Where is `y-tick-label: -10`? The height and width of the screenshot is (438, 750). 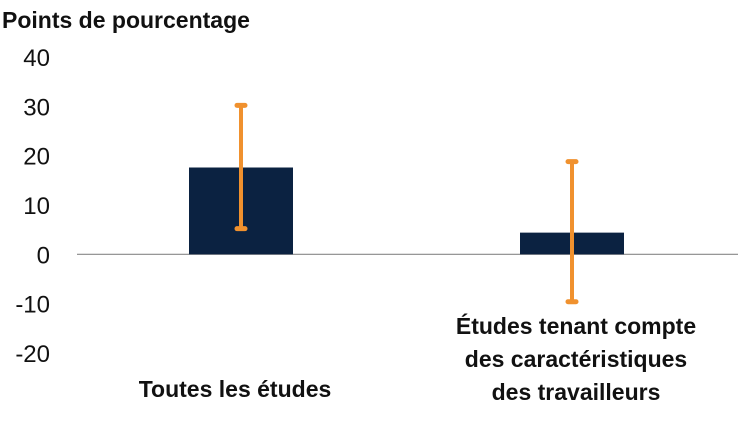
y-tick-label: -10 is located at coordinates (32, 305).